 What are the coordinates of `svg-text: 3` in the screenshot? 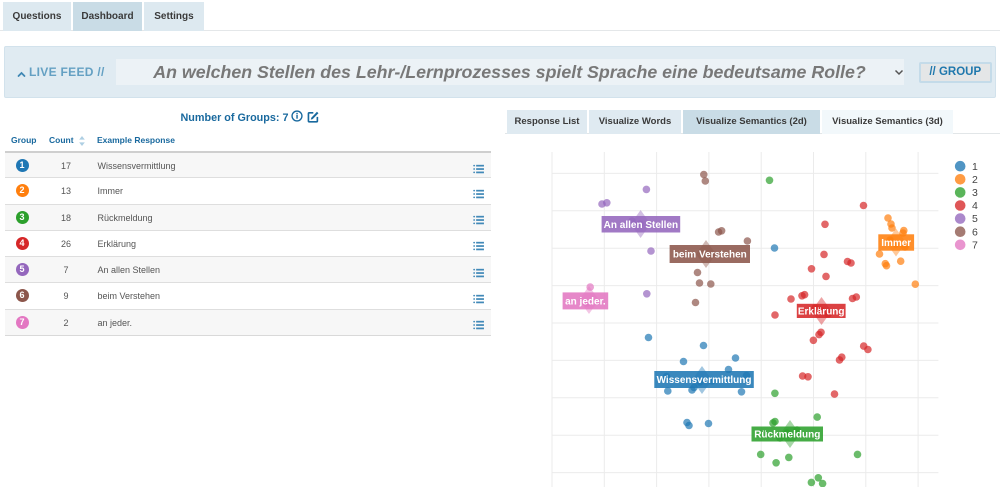 It's located at (975, 193).